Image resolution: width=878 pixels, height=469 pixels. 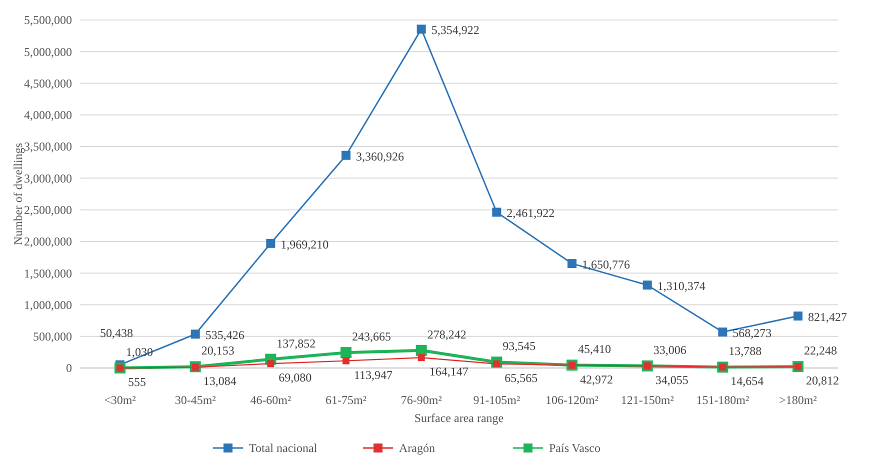 I want to click on x-tick-label: <30m², so click(x=120, y=400).